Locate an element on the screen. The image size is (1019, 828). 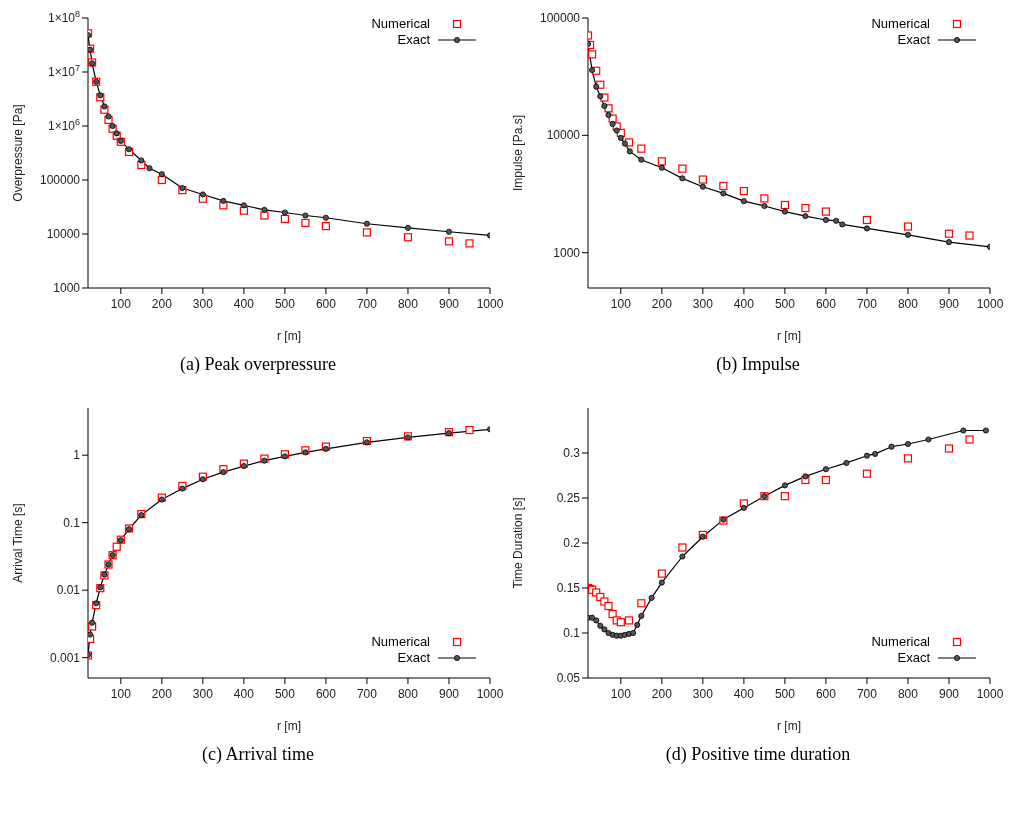
y-tick-label: 1×10$^{7}$ is located at coordinates (63, 71).